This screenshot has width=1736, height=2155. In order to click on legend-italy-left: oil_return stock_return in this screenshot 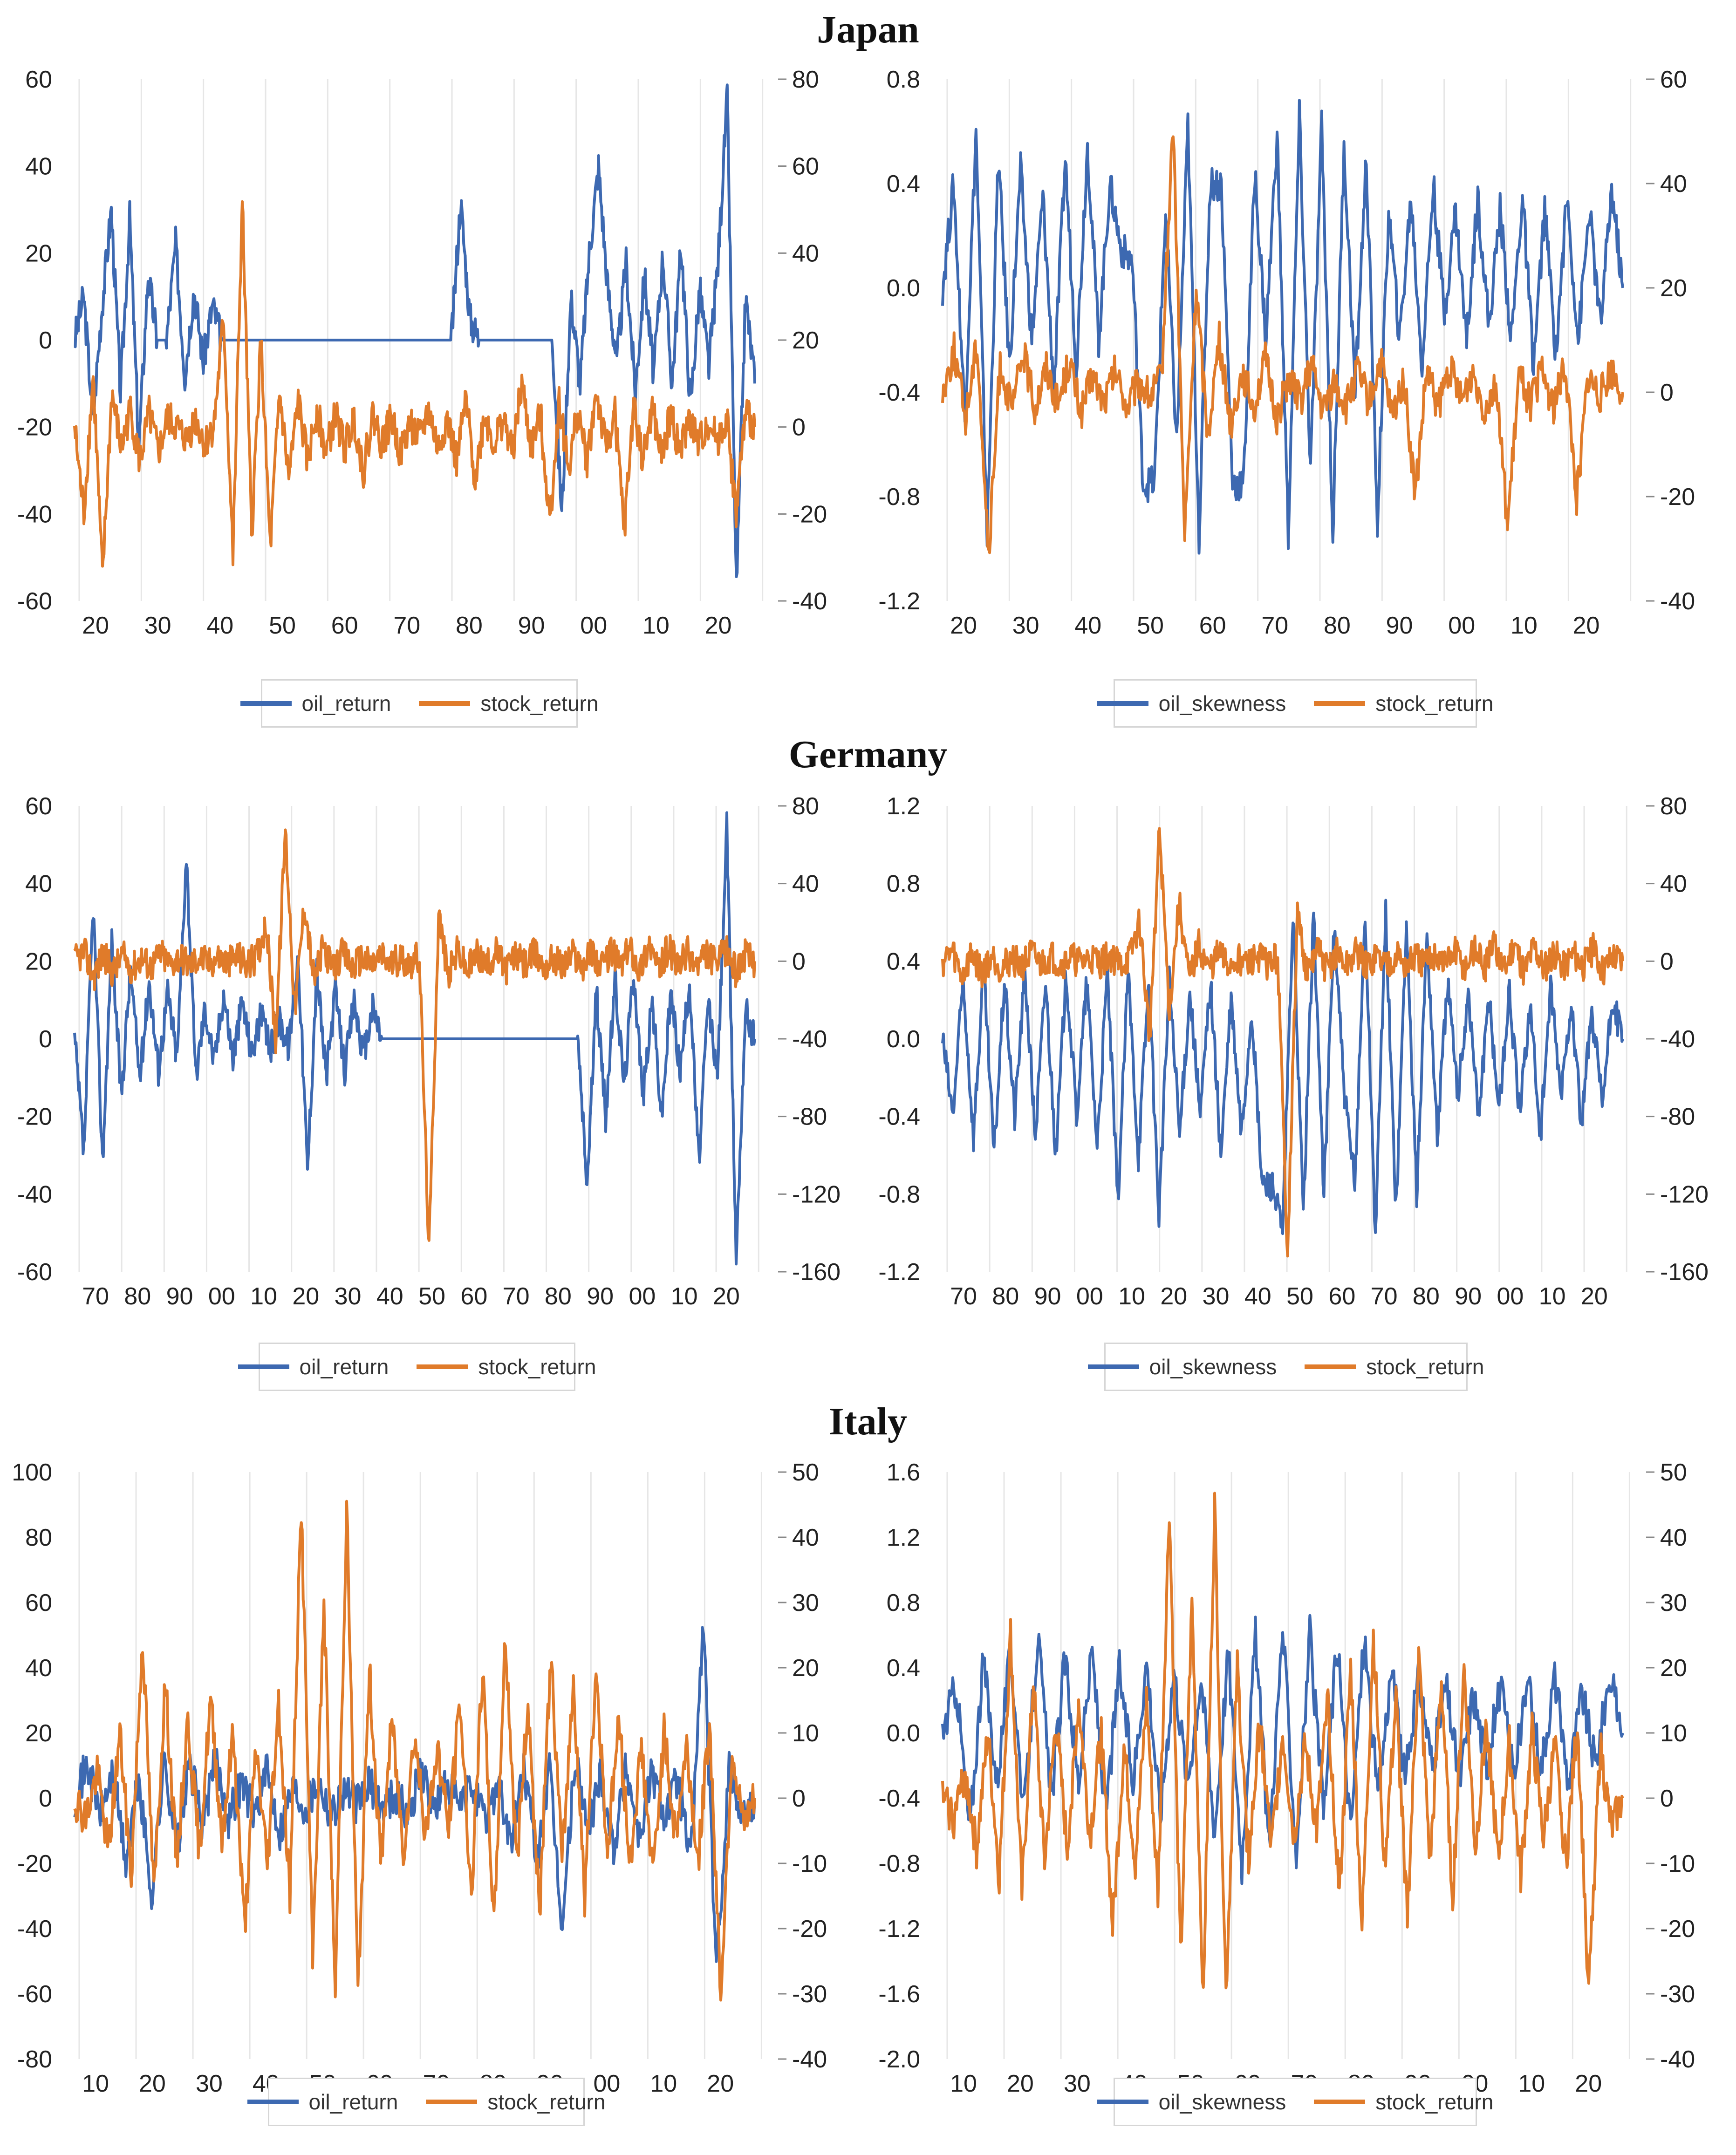, I will do `click(426, 2102)`.